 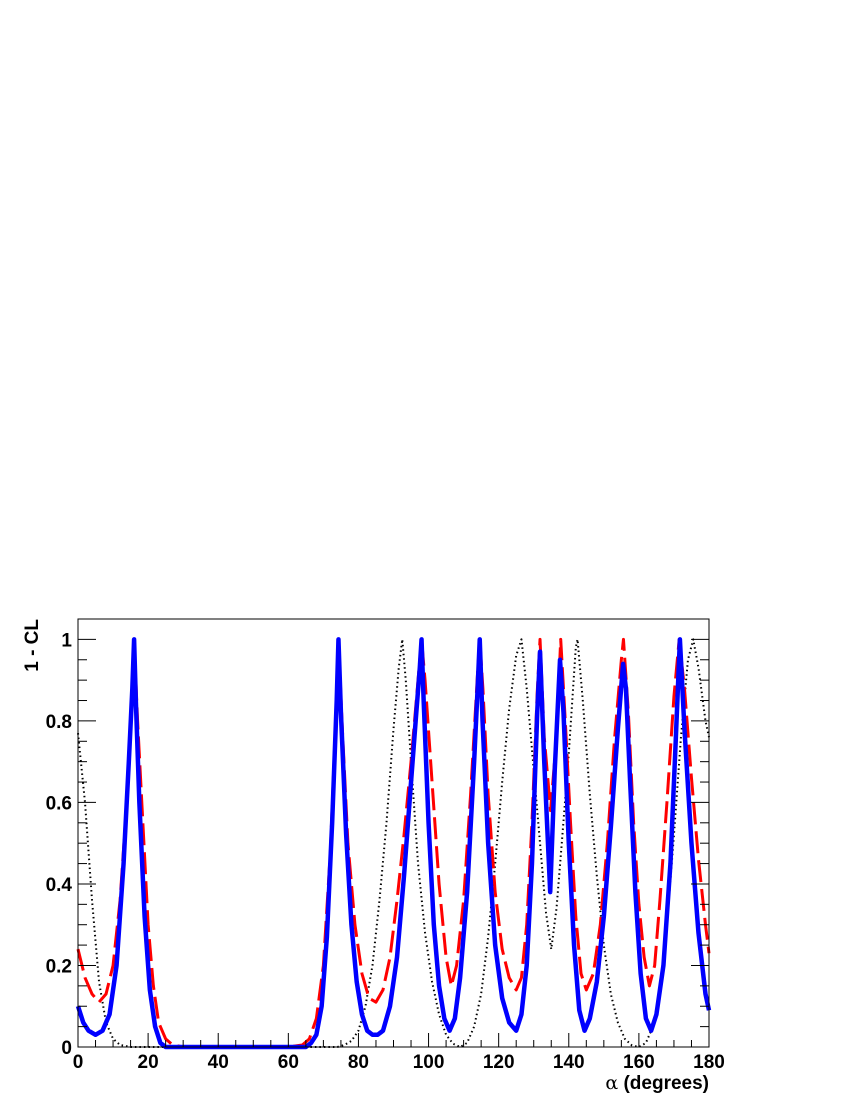 I want to click on x-tick-label: 160, so click(x=639, y=1062).